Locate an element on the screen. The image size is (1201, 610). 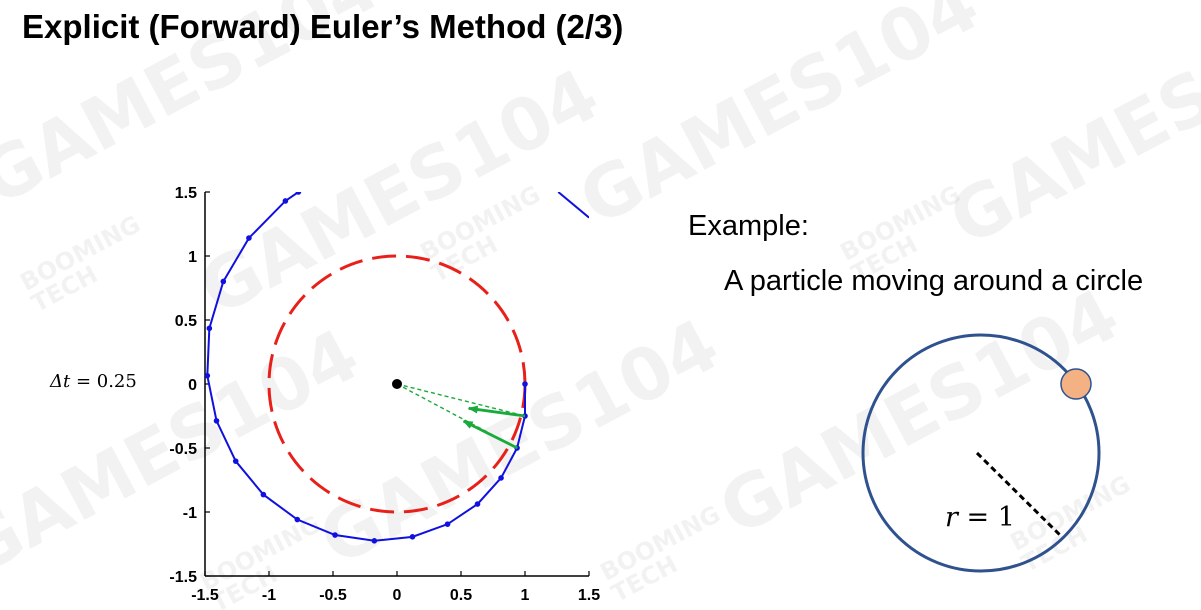
x-tick-label: 1.5 is located at coordinates (589, 595).